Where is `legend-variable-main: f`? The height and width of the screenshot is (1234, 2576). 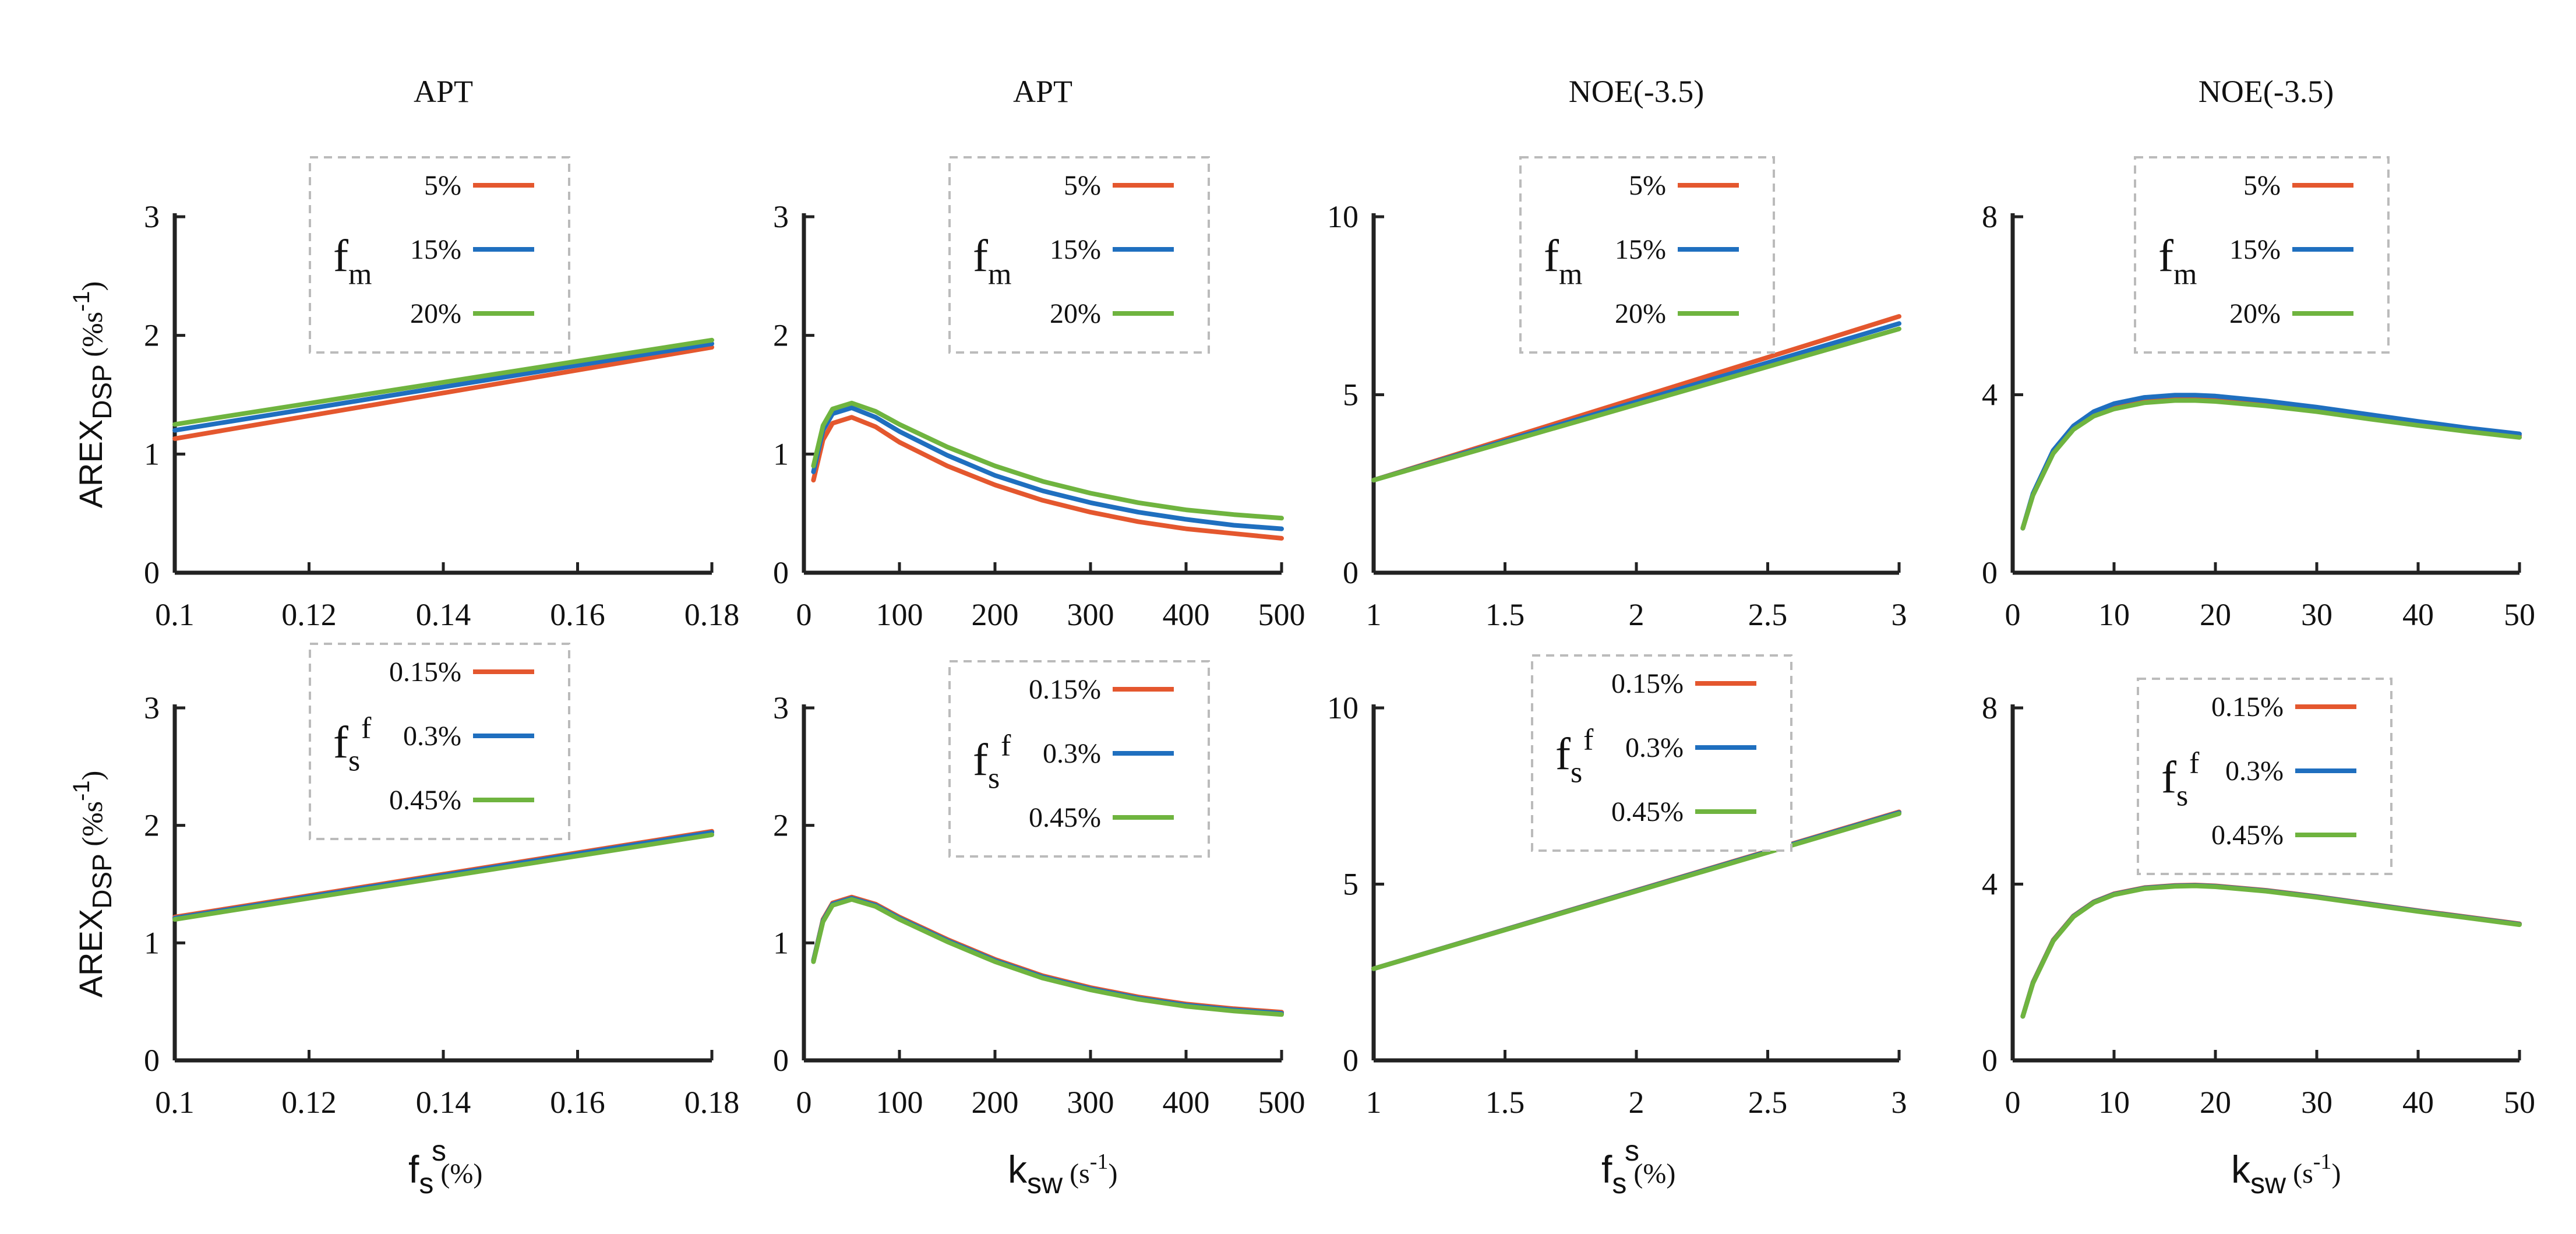
legend-variable-main: f is located at coordinates (1551, 256).